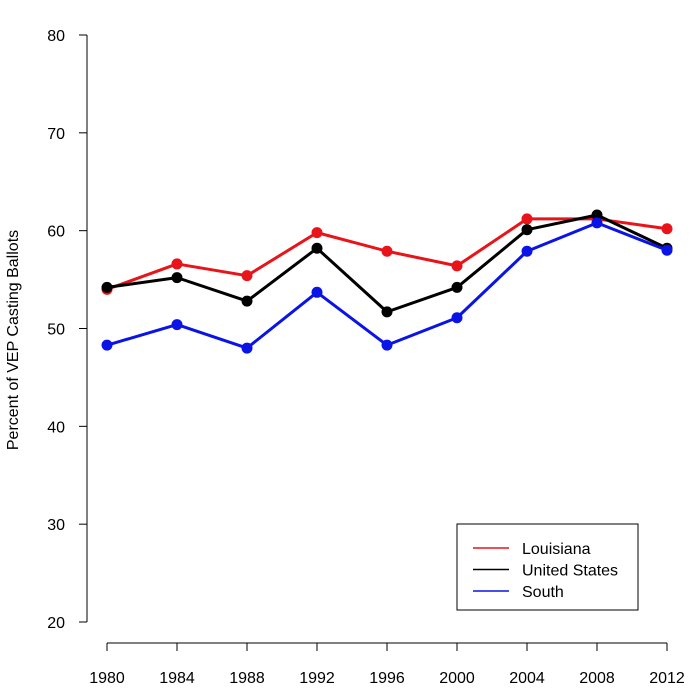 The image size is (700, 700). What do you see at coordinates (570, 571) in the screenshot?
I see `legend-label: United States` at bounding box center [570, 571].